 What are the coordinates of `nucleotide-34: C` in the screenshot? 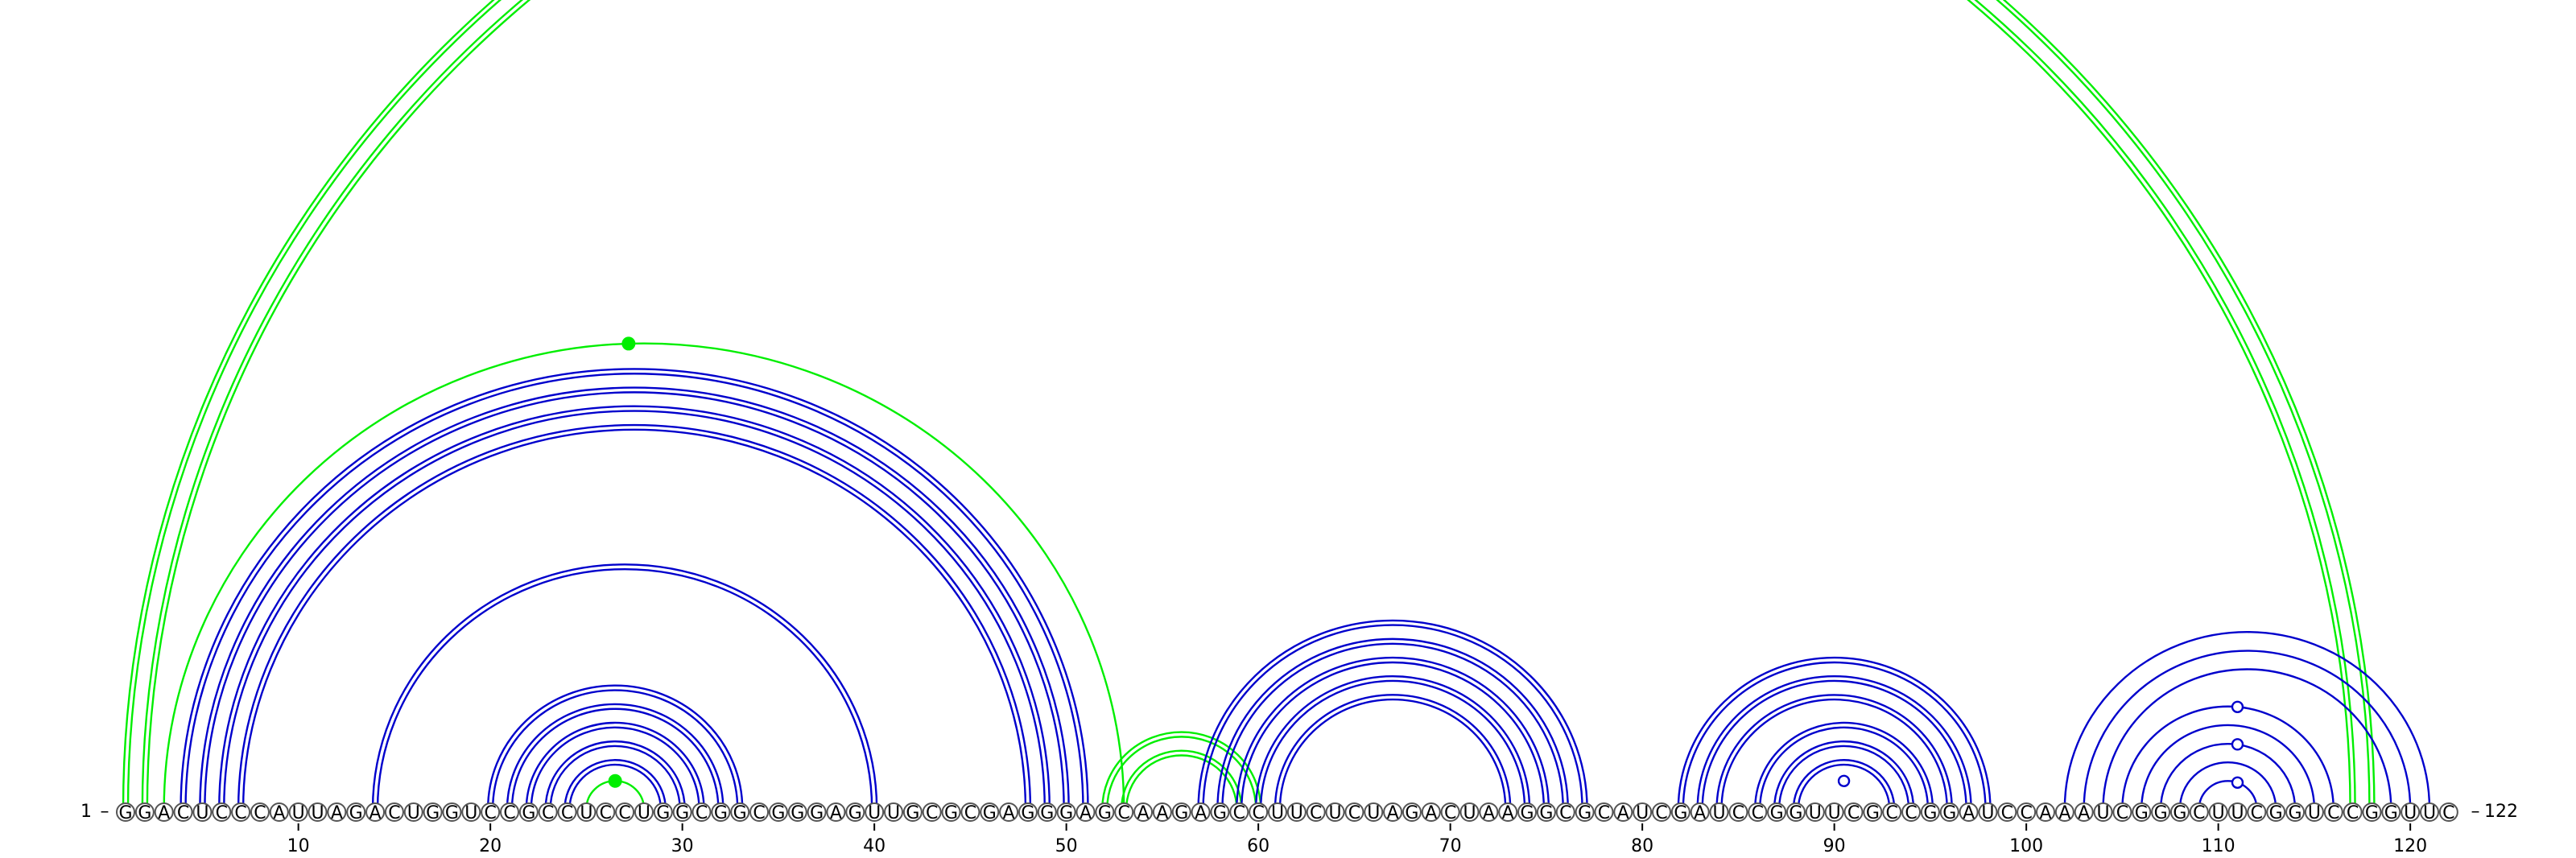 It's located at (759, 813).